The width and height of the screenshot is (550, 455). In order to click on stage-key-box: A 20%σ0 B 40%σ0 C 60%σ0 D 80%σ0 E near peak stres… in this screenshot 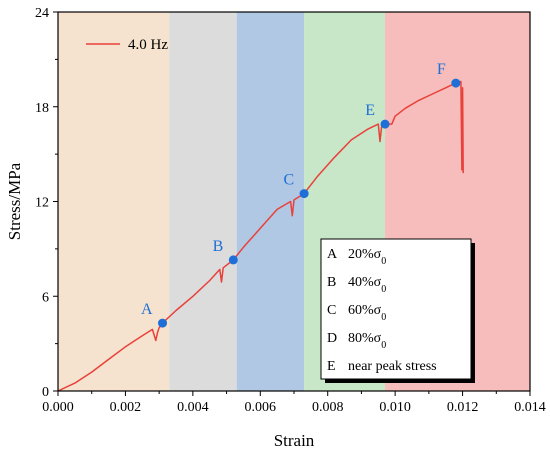, I will do `click(397, 310)`.